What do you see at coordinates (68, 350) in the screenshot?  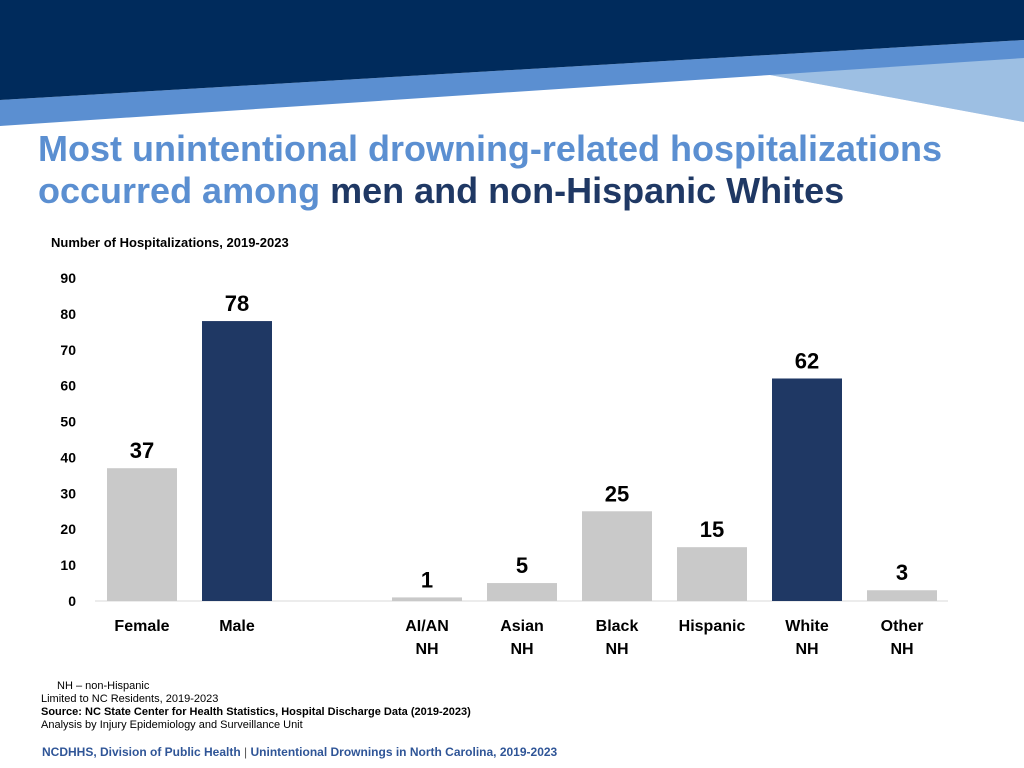 I see `y-tick-label: 70` at bounding box center [68, 350].